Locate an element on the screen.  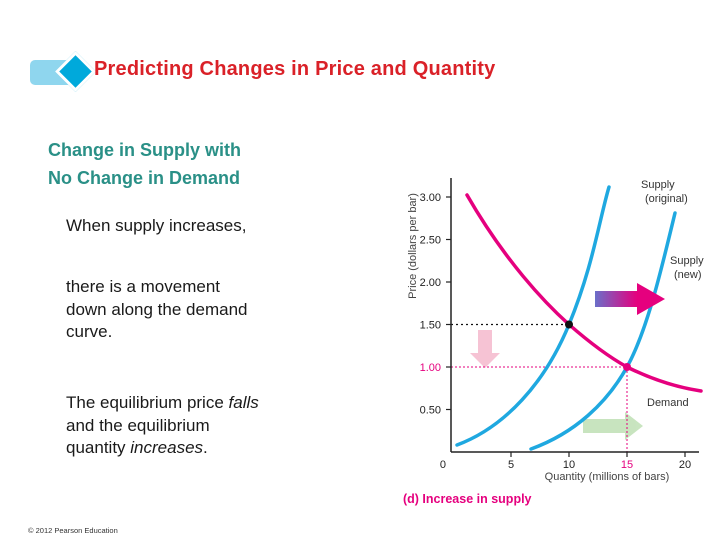
y-tick-label-300: 3.00 is located at coordinates (430, 198).